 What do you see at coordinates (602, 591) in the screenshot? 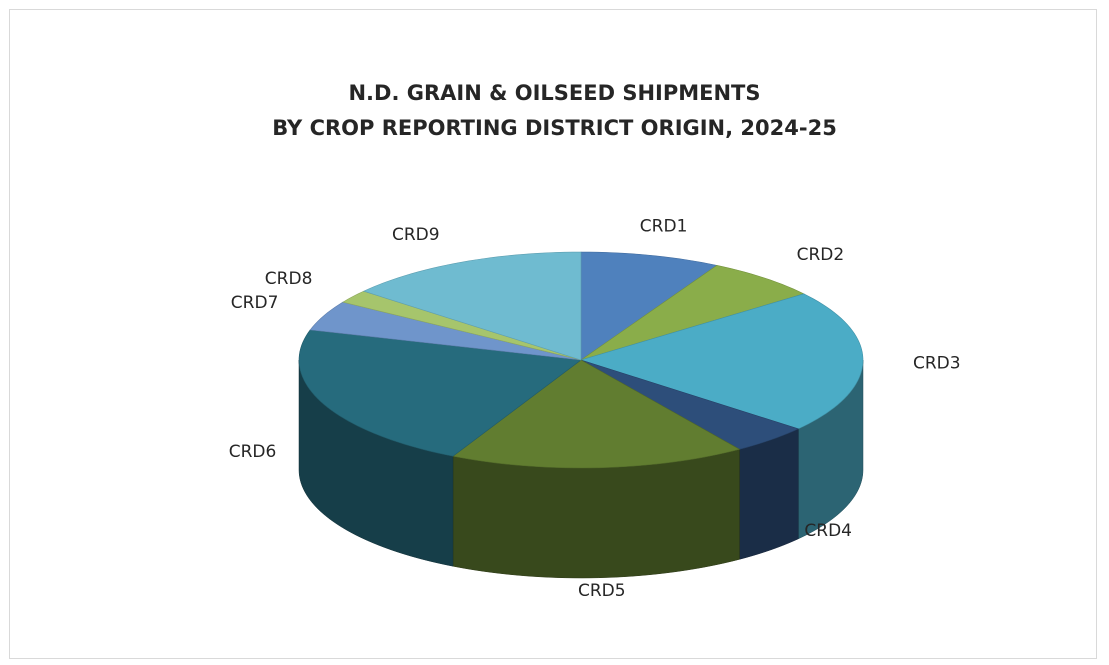
I see `slice-label-crd5: CRD5` at bounding box center [602, 591].